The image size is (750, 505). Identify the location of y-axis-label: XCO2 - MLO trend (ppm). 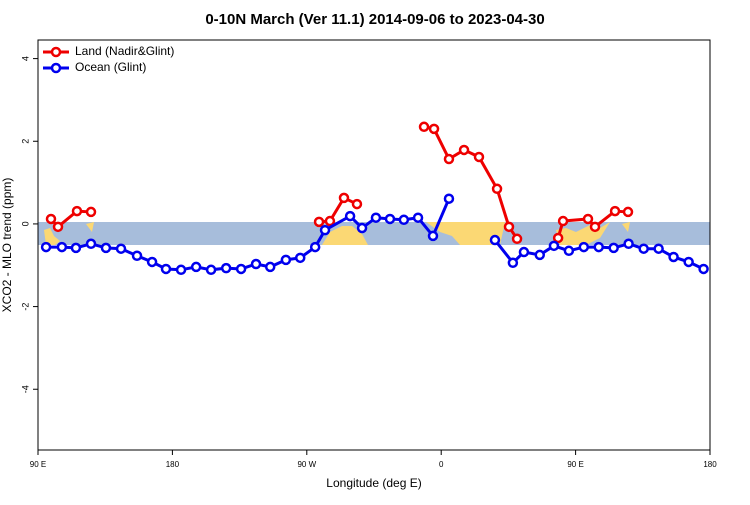
(7, 245).